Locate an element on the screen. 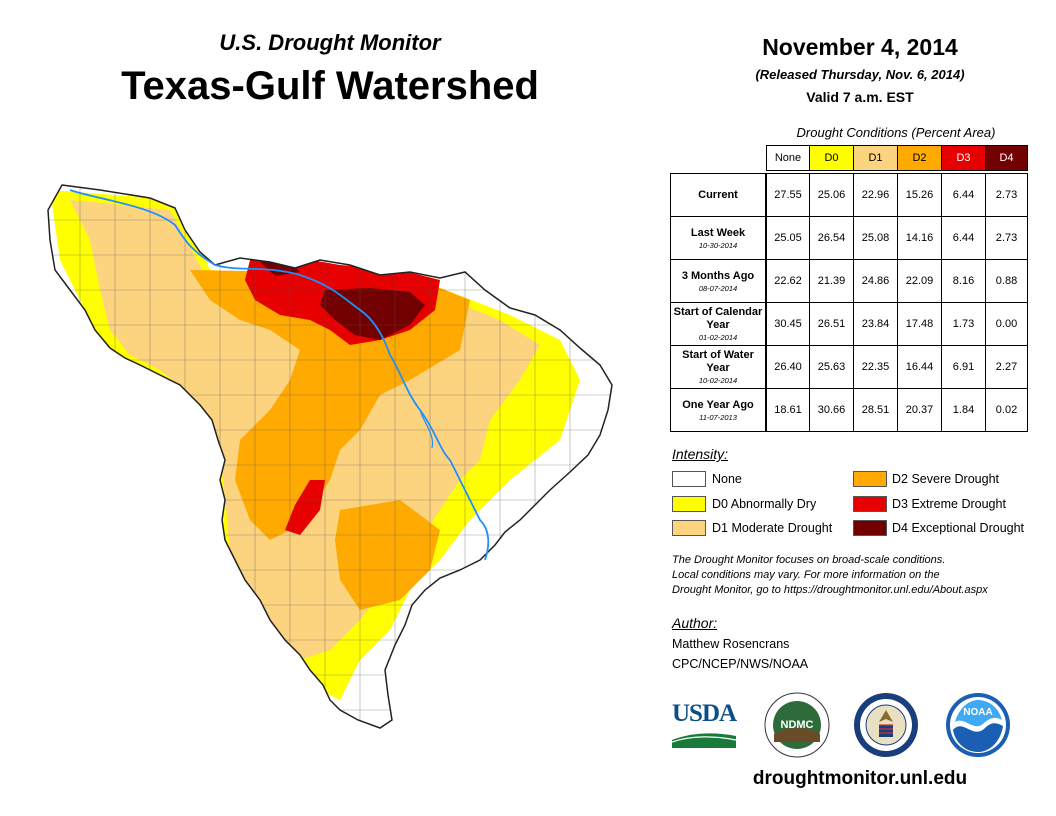 This screenshot has height=816, width=1056. col-header-none: None is located at coordinates (788, 158).